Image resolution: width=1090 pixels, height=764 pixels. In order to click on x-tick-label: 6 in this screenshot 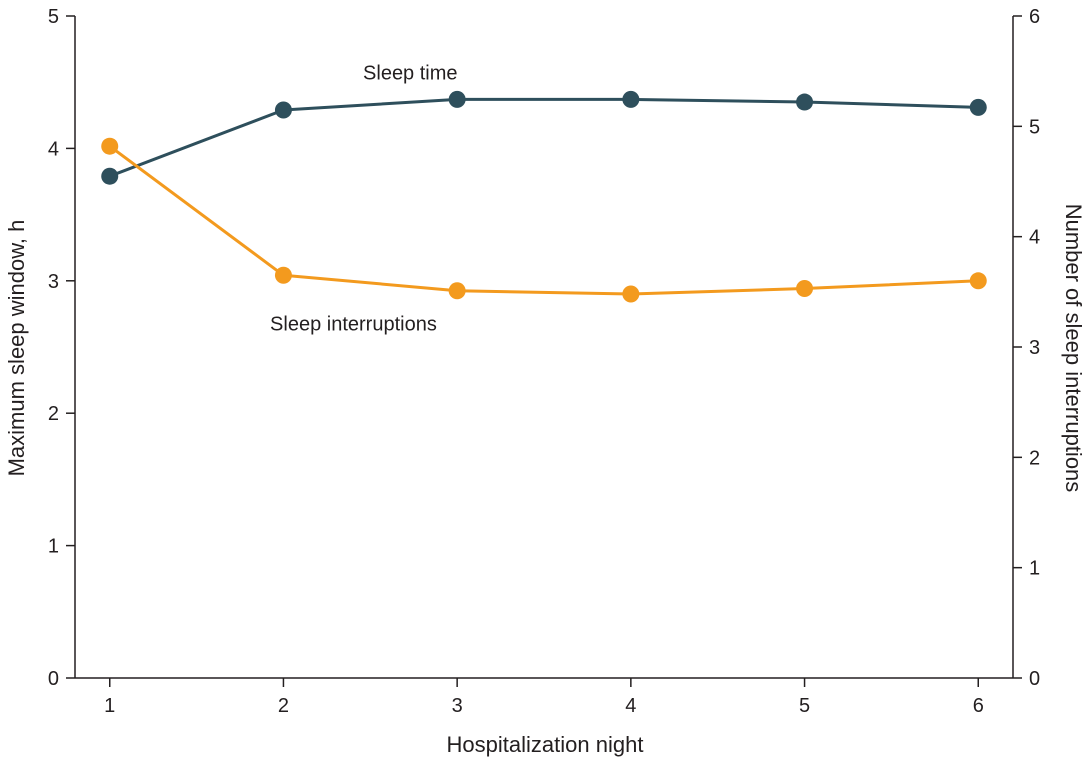, I will do `click(978, 706)`.